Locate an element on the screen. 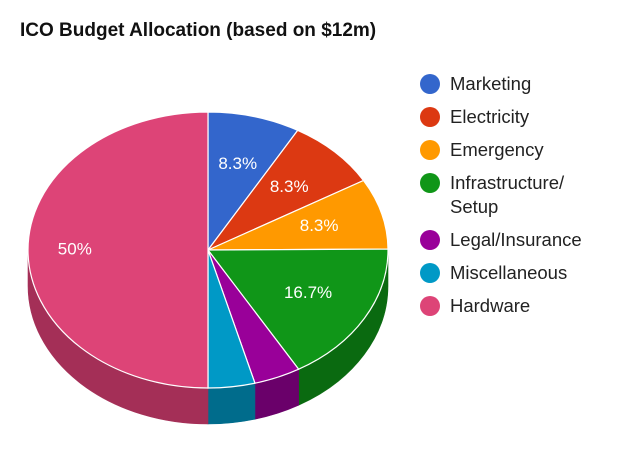 Image resolution: width=640 pixels, height=452 pixels. chart-title: ICO Budget Allocation (based on $12m) is located at coordinates (198, 30).